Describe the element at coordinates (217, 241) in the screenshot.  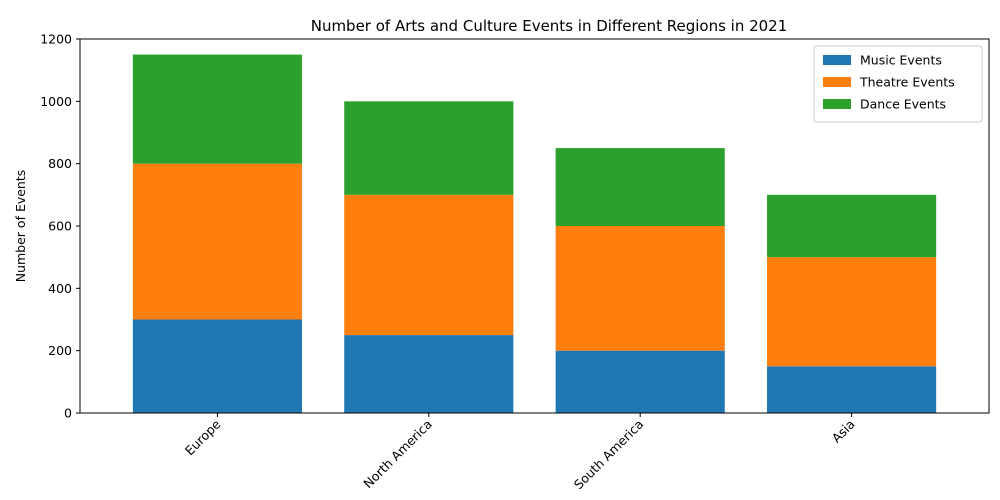
I see `bar-theatre-events-europe` at that location.